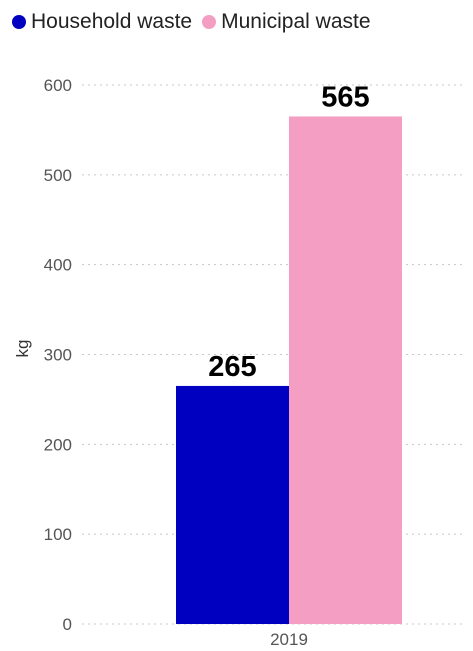 The height and width of the screenshot is (651, 473). What do you see at coordinates (19, 22) in the screenshot?
I see `legend-marker-household` at bounding box center [19, 22].